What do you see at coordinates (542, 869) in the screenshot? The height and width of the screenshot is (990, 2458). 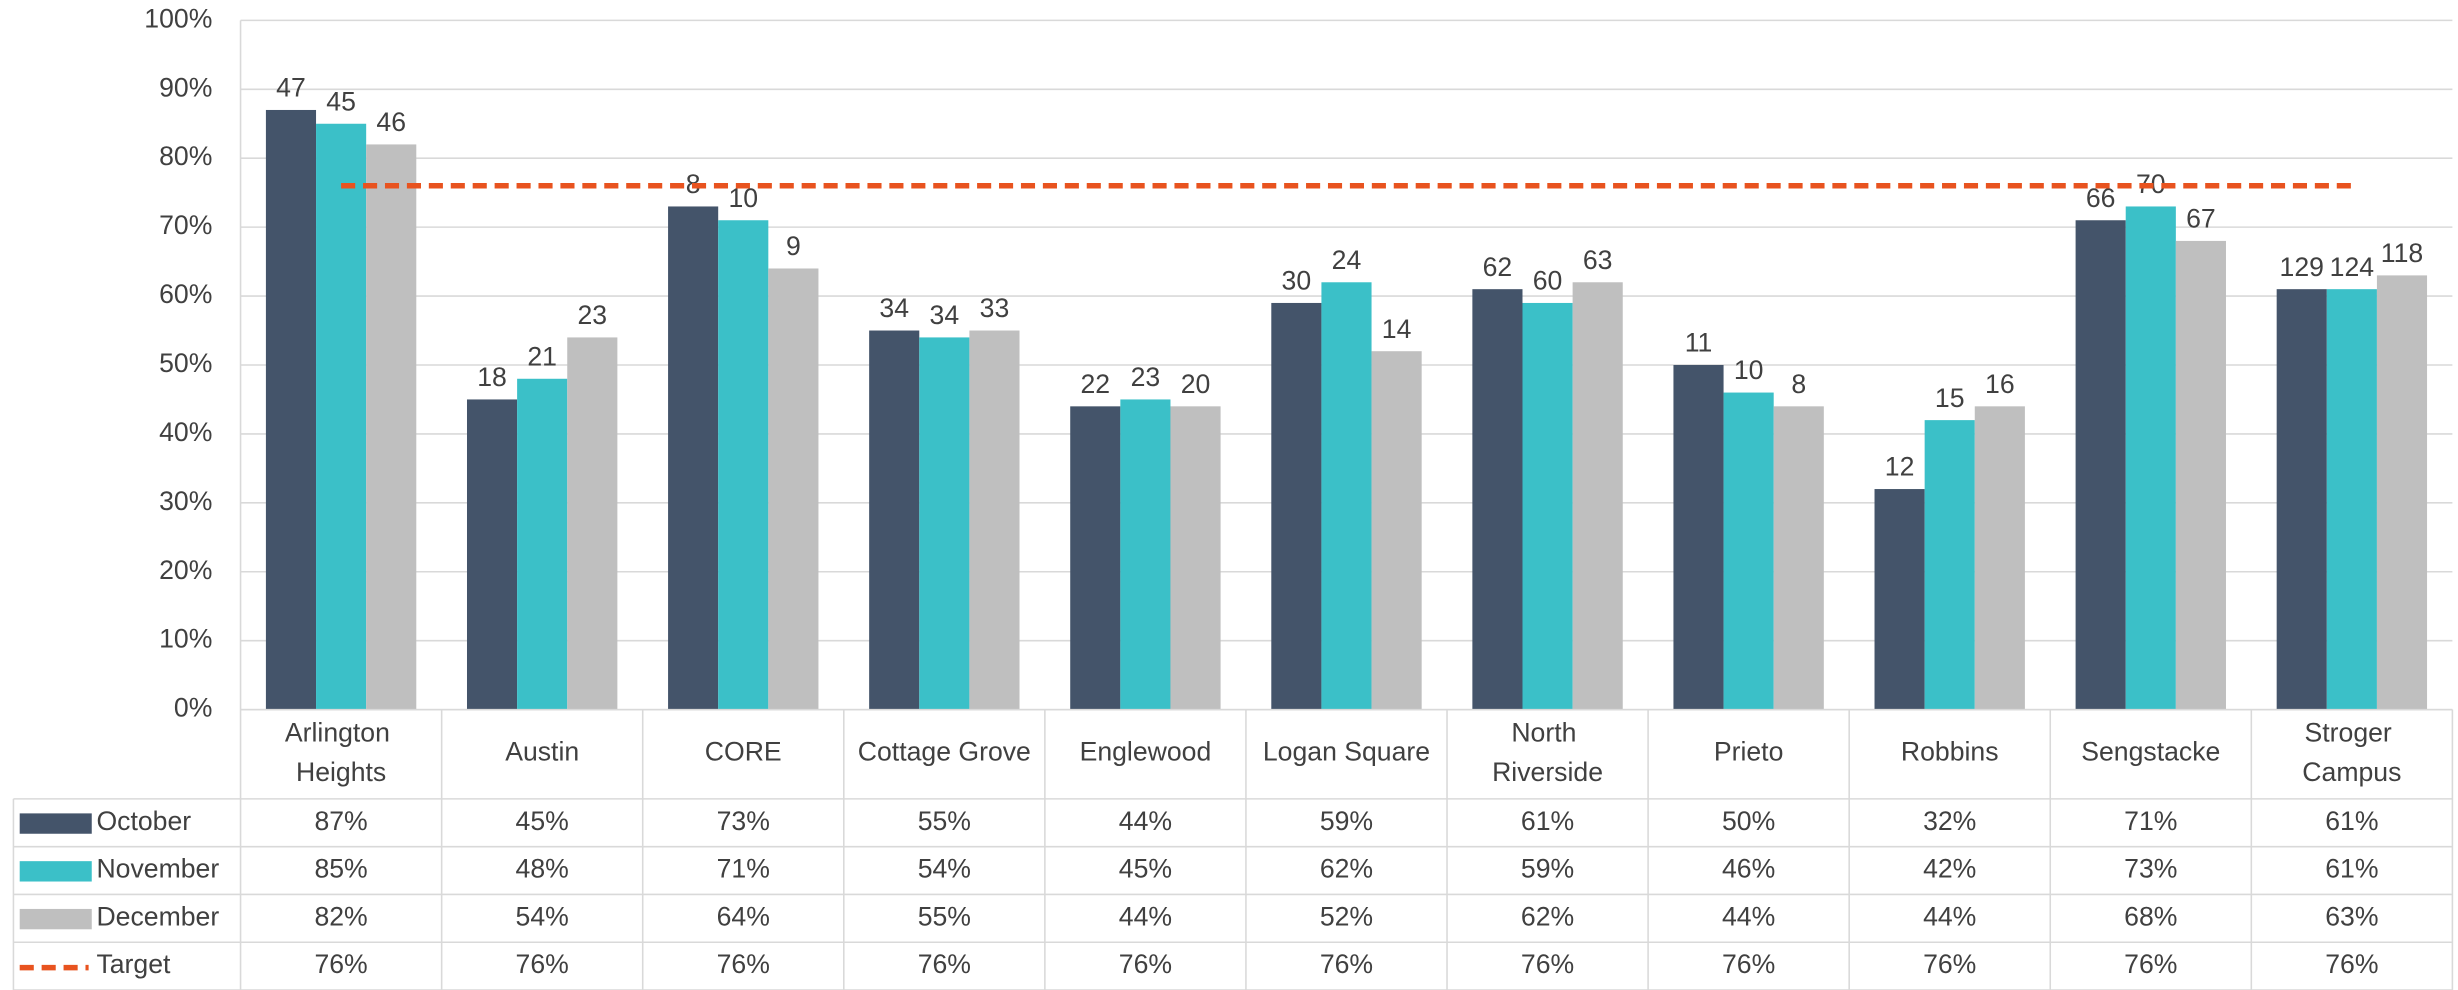 I see `table-cell: 48%` at bounding box center [542, 869].